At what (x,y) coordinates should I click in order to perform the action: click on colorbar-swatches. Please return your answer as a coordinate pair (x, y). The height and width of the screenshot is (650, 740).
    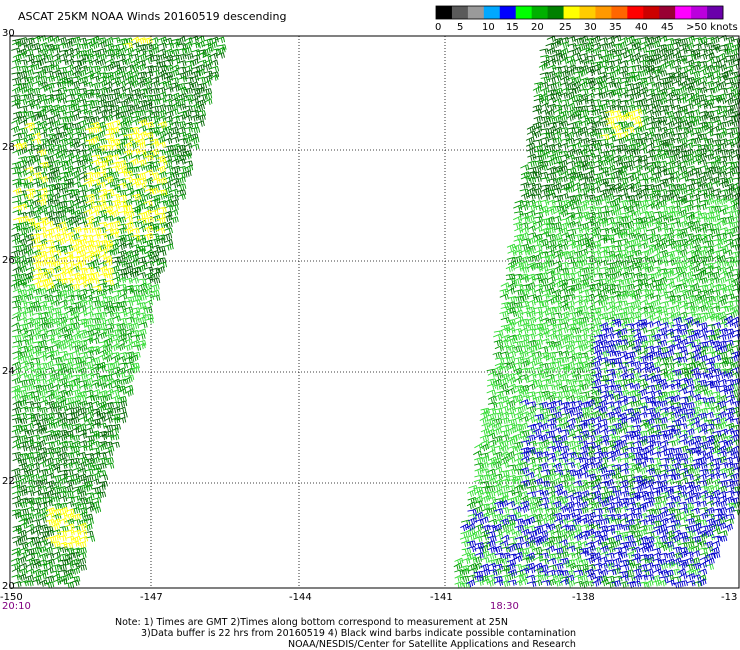
    Looking at the image, I should click on (579, 12).